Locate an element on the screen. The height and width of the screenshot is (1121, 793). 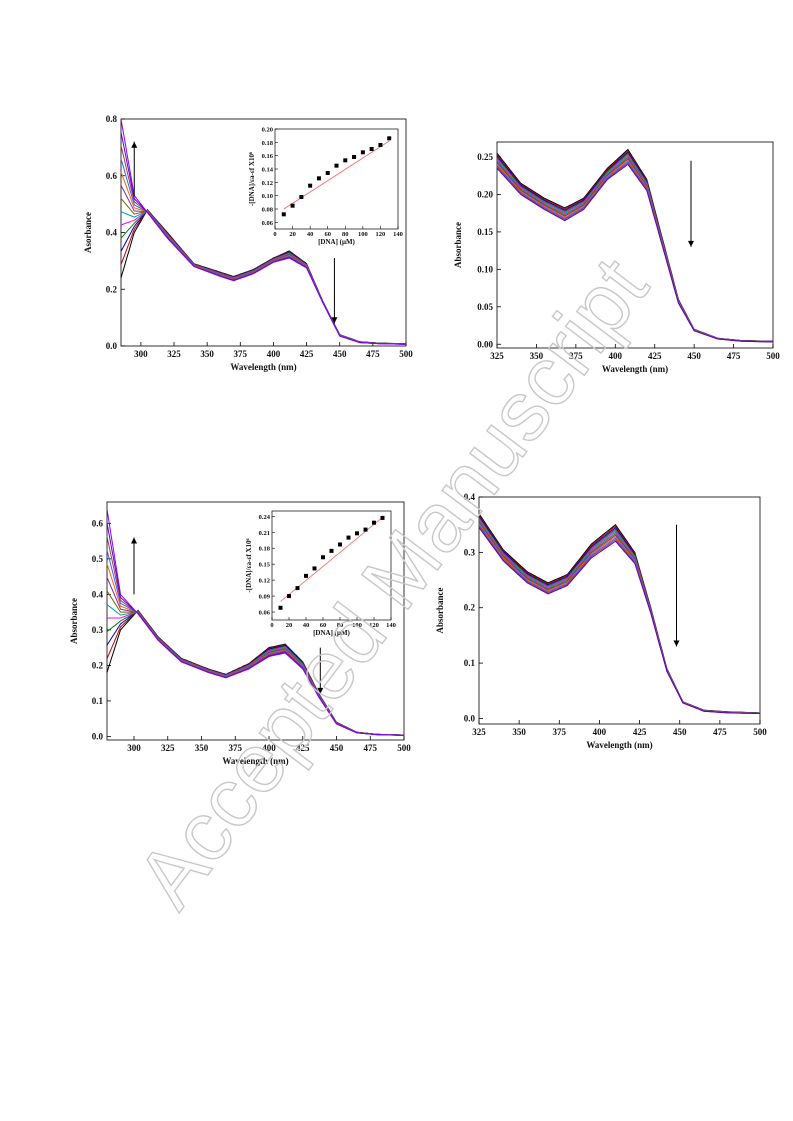
inset-y-tick-label: 0.20 is located at coordinates (267, 130).